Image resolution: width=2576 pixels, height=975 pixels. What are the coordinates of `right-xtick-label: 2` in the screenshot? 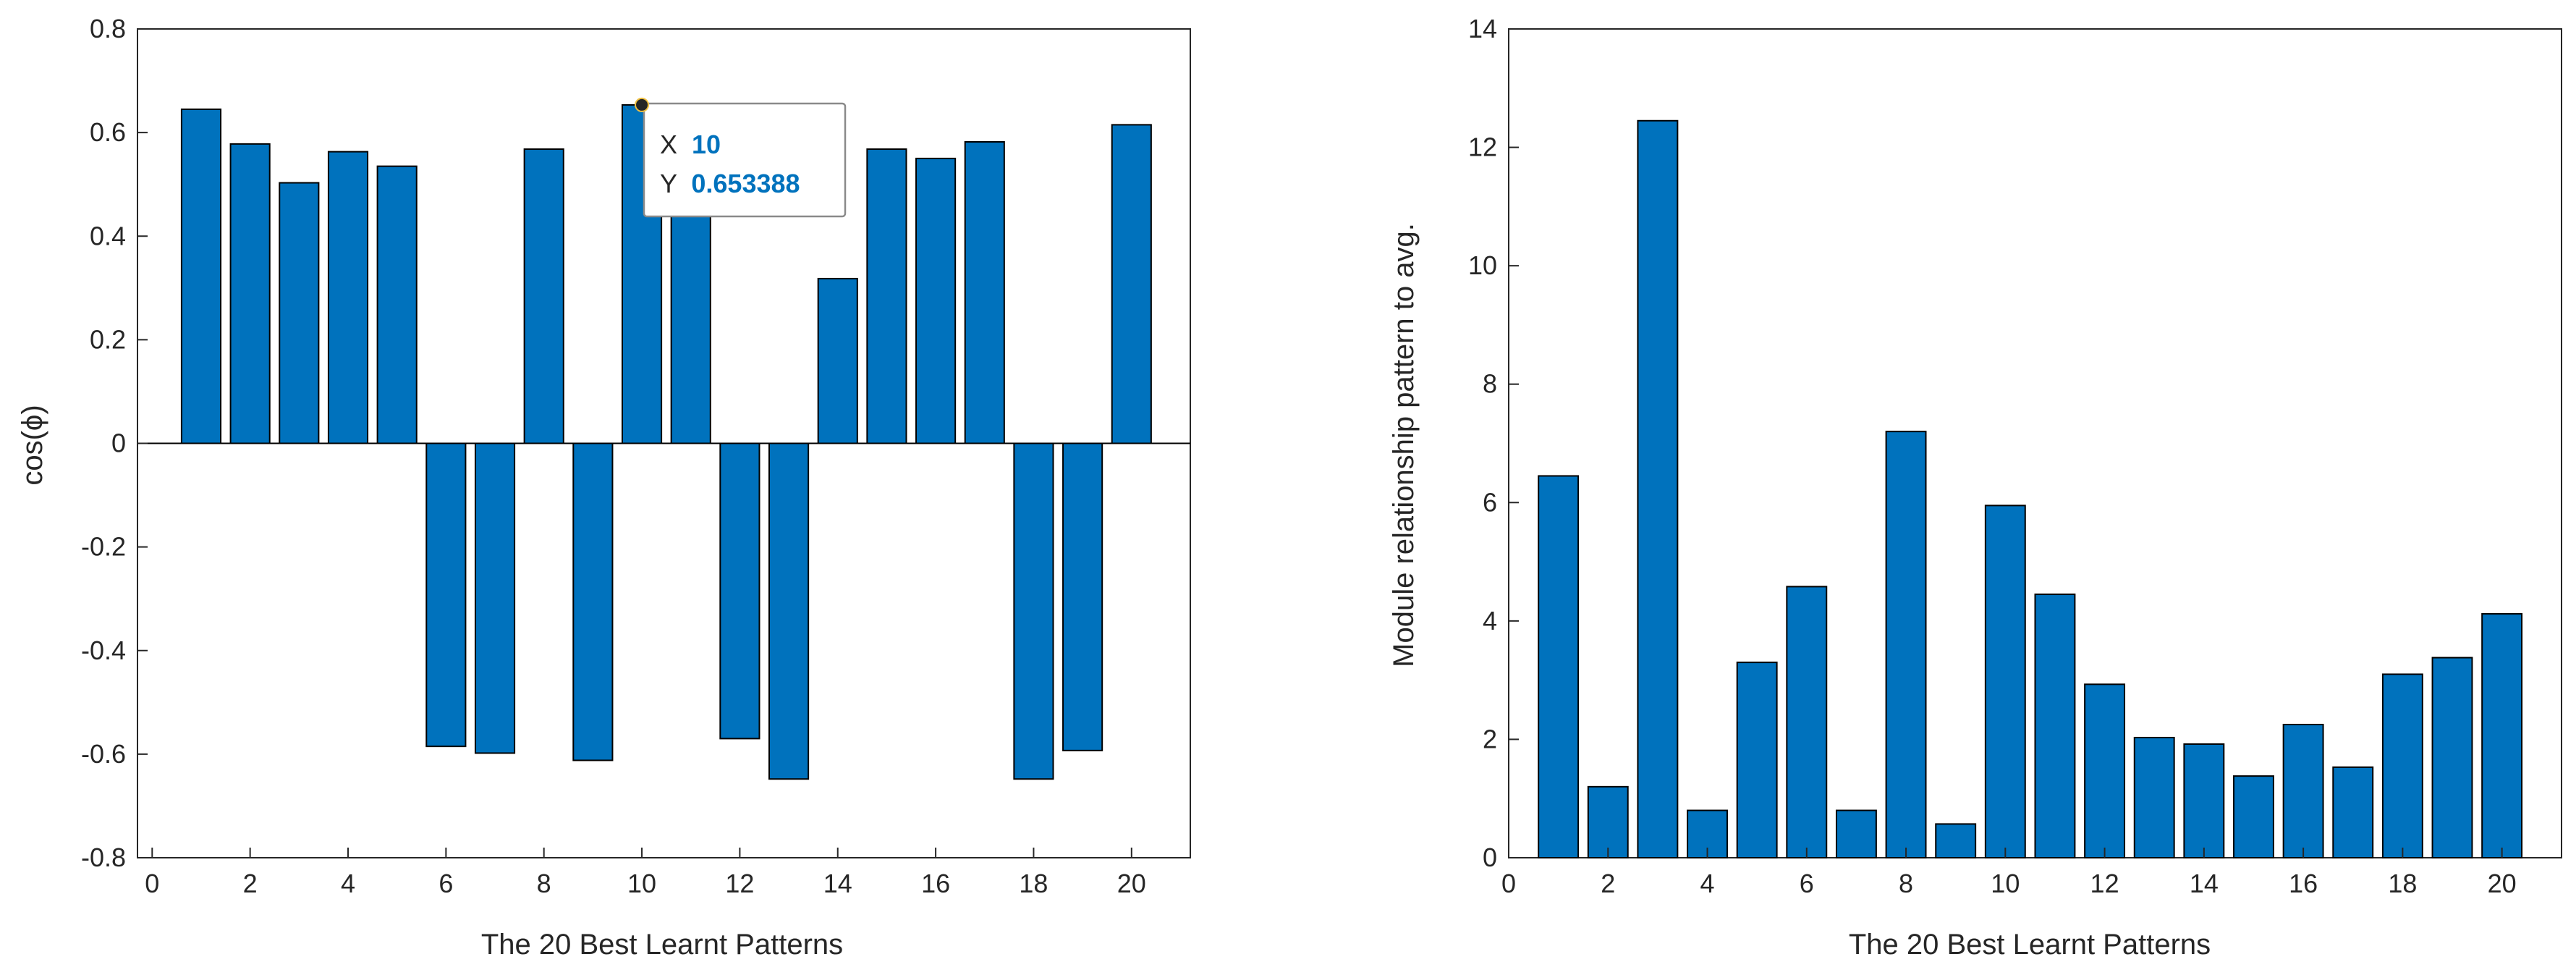 It's located at (1608, 884).